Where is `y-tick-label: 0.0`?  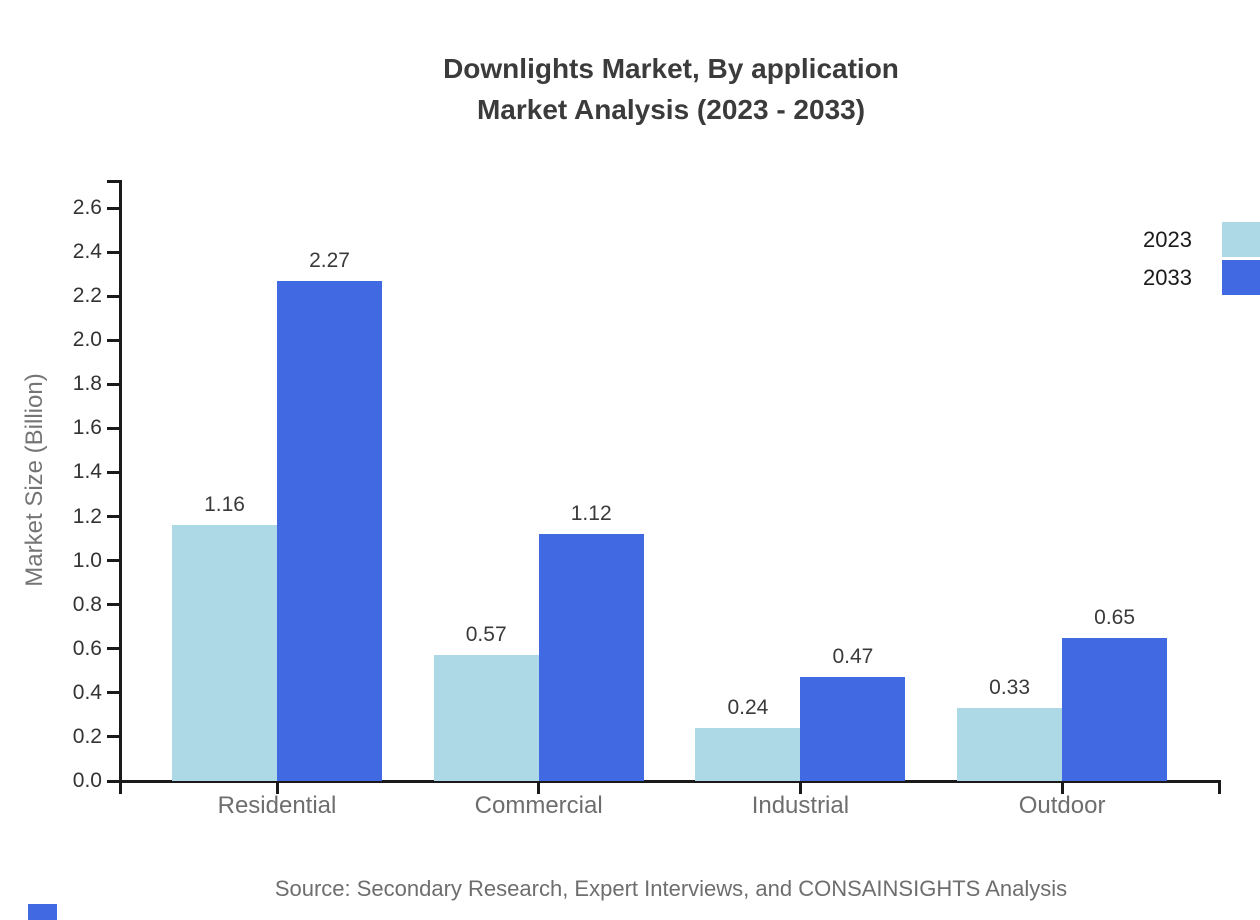
y-tick-label: 0.0 is located at coordinates (87, 780).